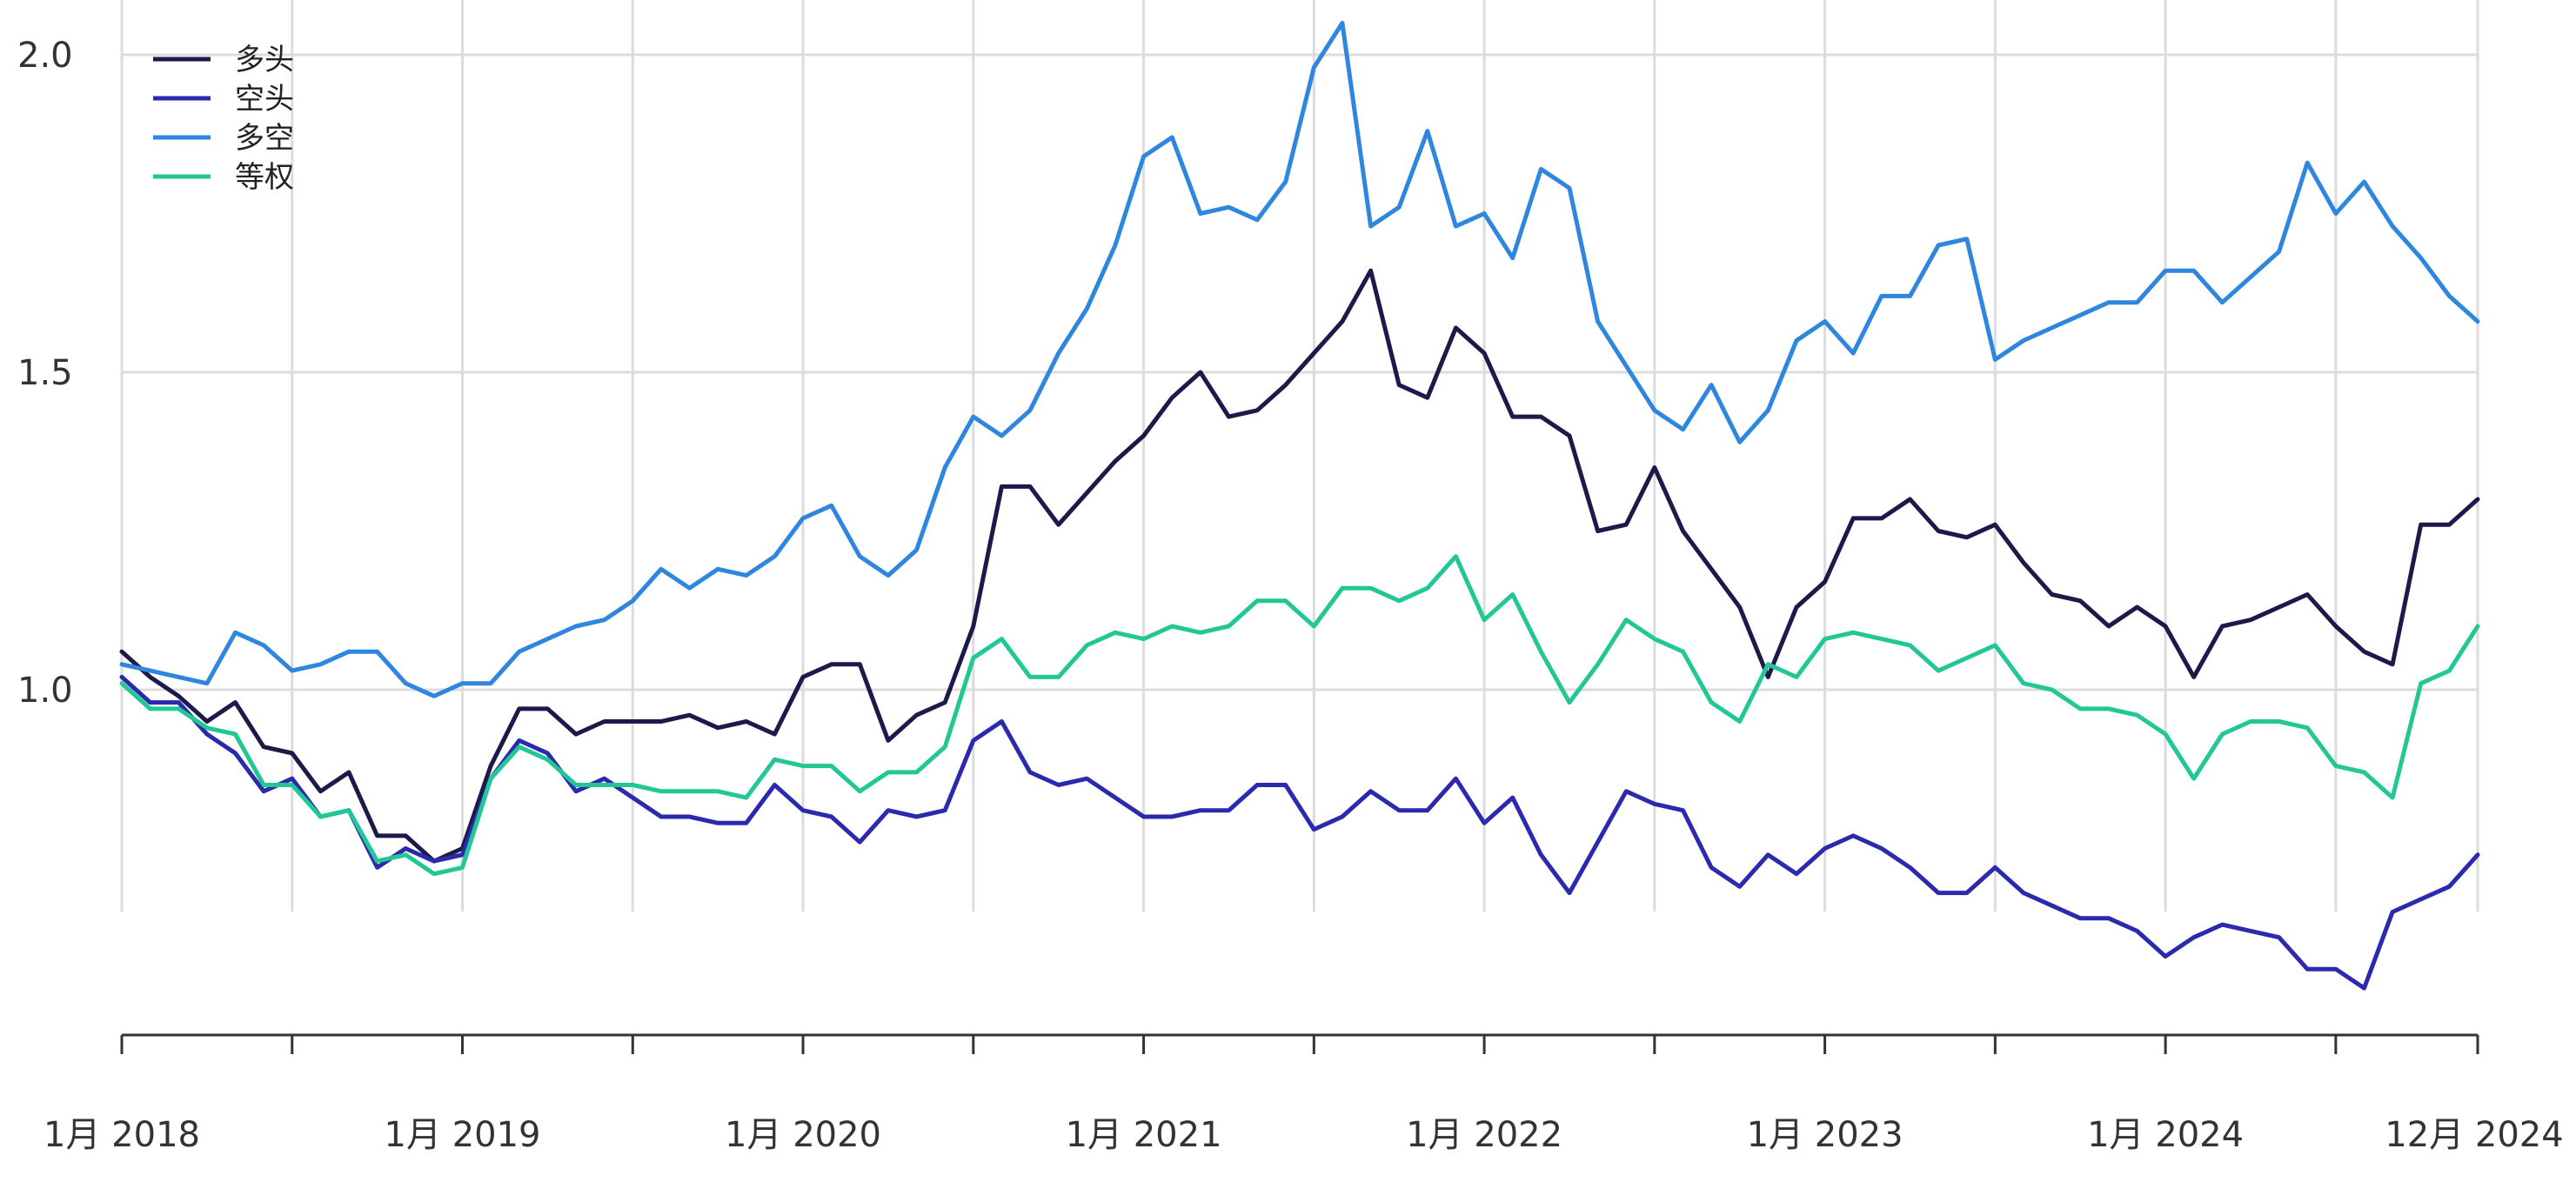 The width and height of the screenshot is (2576, 1182). Describe the element at coordinates (121, 1135) in the screenshot. I see `x-tick-label: 1月 2018` at that location.